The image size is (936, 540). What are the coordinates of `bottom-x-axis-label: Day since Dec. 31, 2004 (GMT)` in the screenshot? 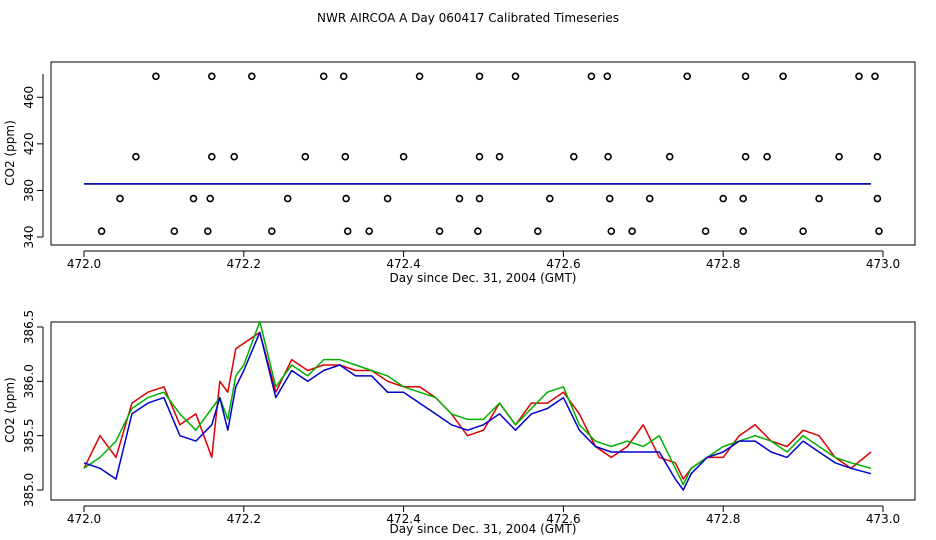 It's located at (483, 529).